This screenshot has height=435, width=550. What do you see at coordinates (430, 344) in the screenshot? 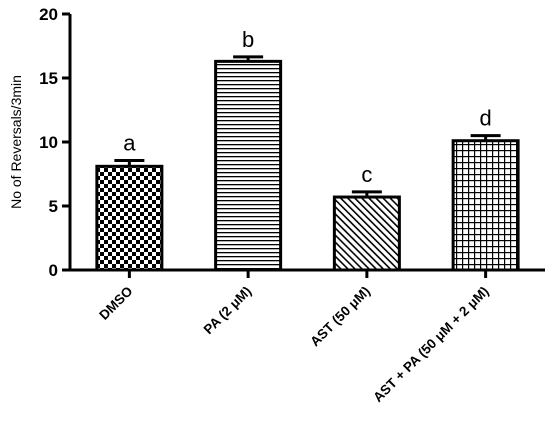
I see `x-tick-label: AST + PA (50 μM + 2 μM)` at bounding box center [430, 344].